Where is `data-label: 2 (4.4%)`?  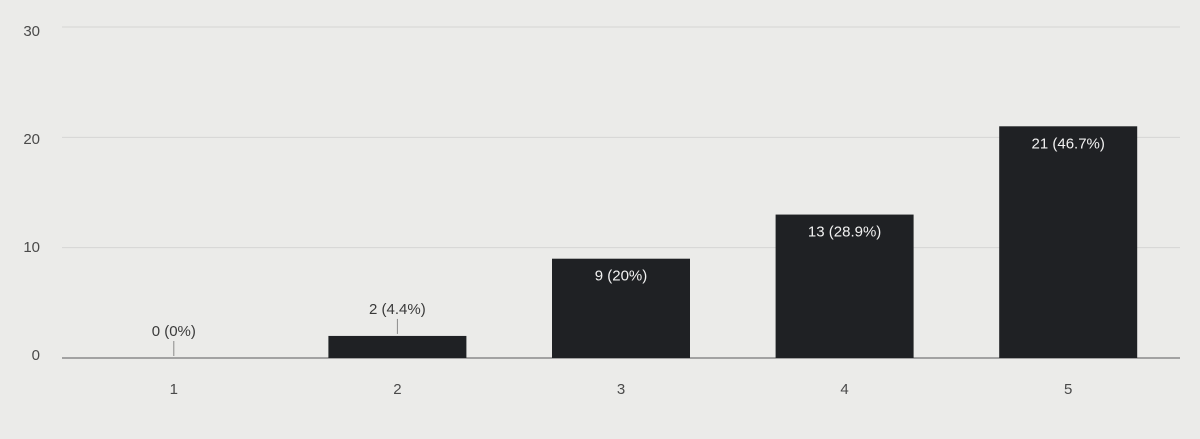 data-label: 2 (4.4%) is located at coordinates (397, 309).